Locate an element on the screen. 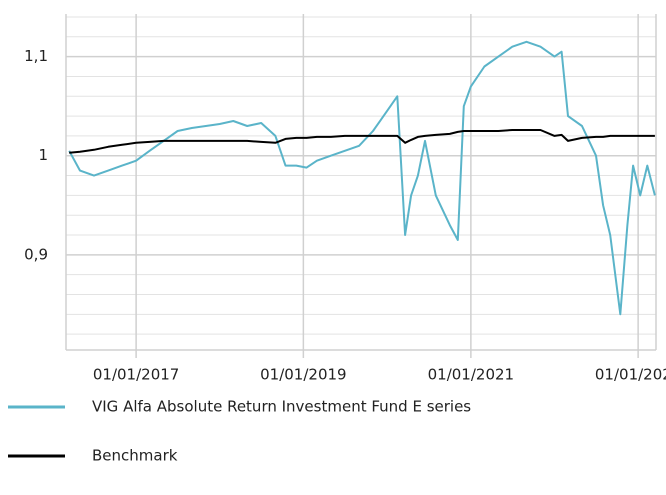  y-tick-label: 1 is located at coordinates (43, 155).